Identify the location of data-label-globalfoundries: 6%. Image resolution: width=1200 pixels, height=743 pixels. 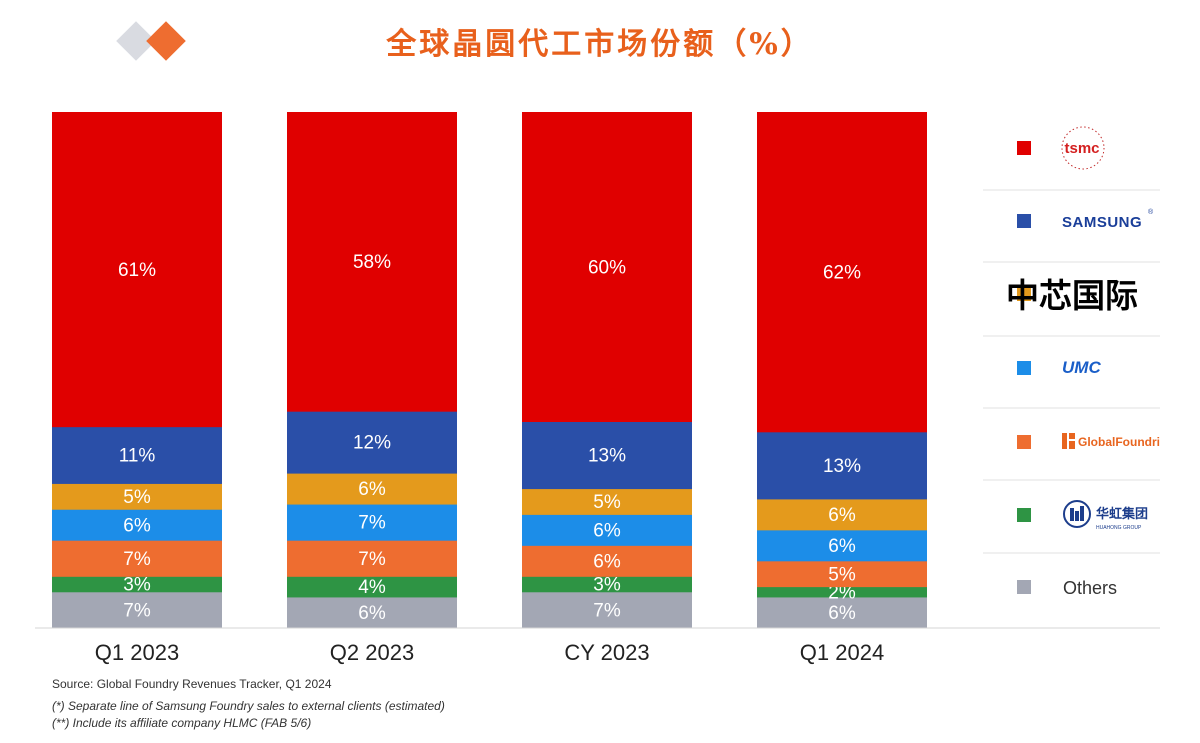
(607, 561).